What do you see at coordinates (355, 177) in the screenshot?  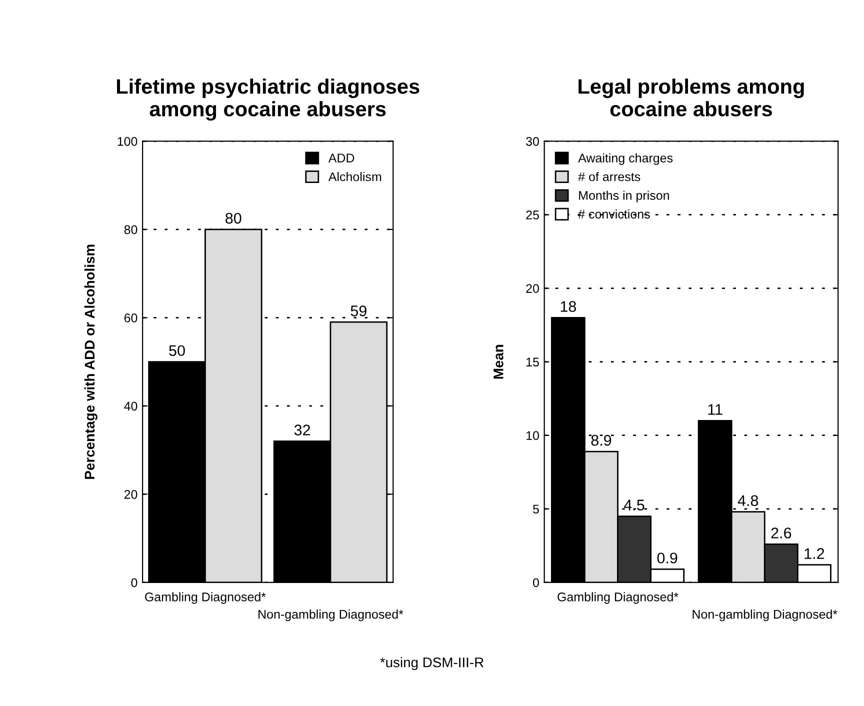 I see `legend-label: Alcholism` at bounding box center [355, 177].